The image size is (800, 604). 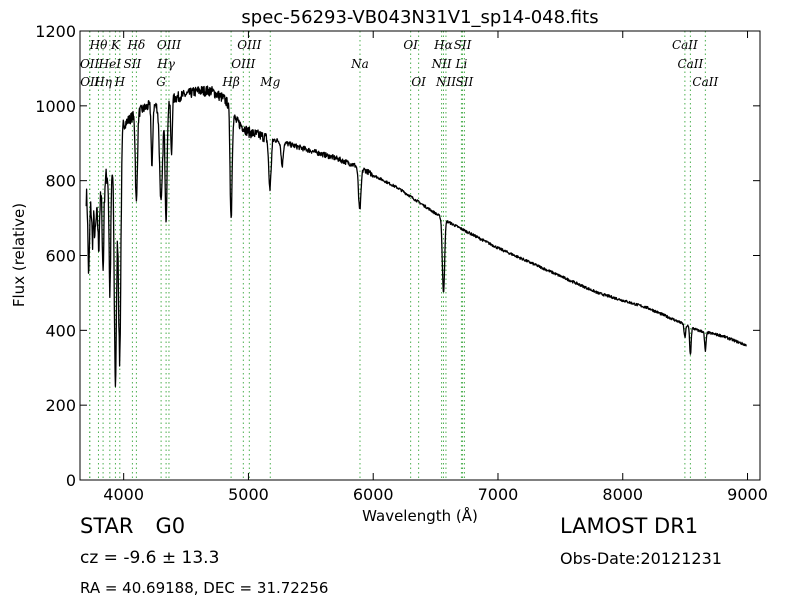 I want to click on y-tick-label: 1200, so click(x=55, y=31).